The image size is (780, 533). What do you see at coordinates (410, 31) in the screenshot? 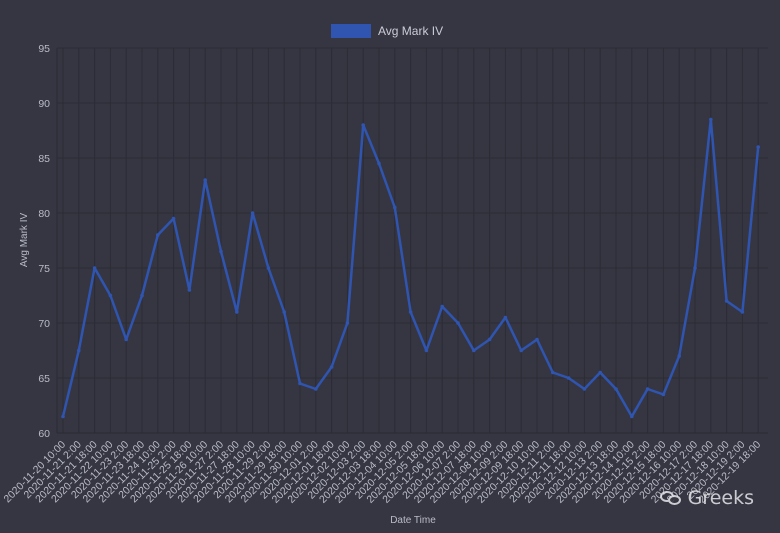
I see `legend-label: Avg Mark IV` at bounding box center [410, 31].